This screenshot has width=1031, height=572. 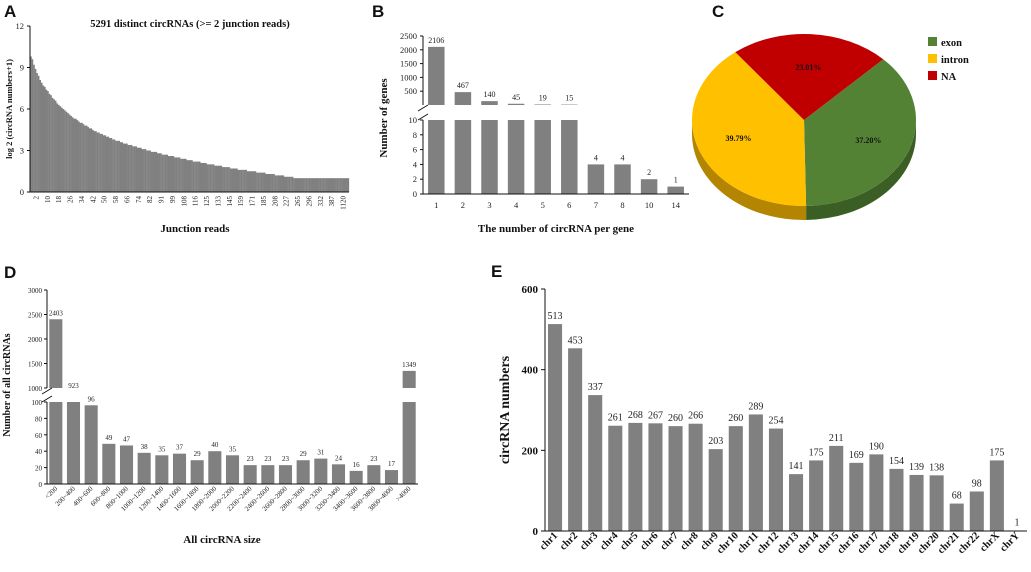 I want to click on y-tick-label: 400, so click(x=530, y=371).